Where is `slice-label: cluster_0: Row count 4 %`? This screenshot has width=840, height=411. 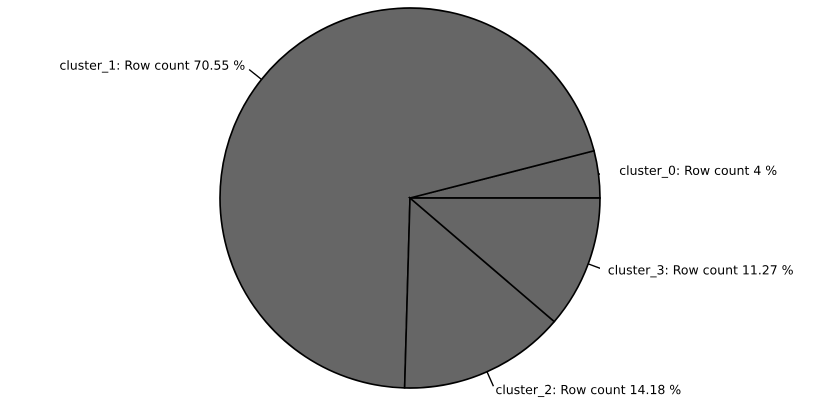
slice-label: cluster_0: Row count 4 % is located at coordinates (698, 171).